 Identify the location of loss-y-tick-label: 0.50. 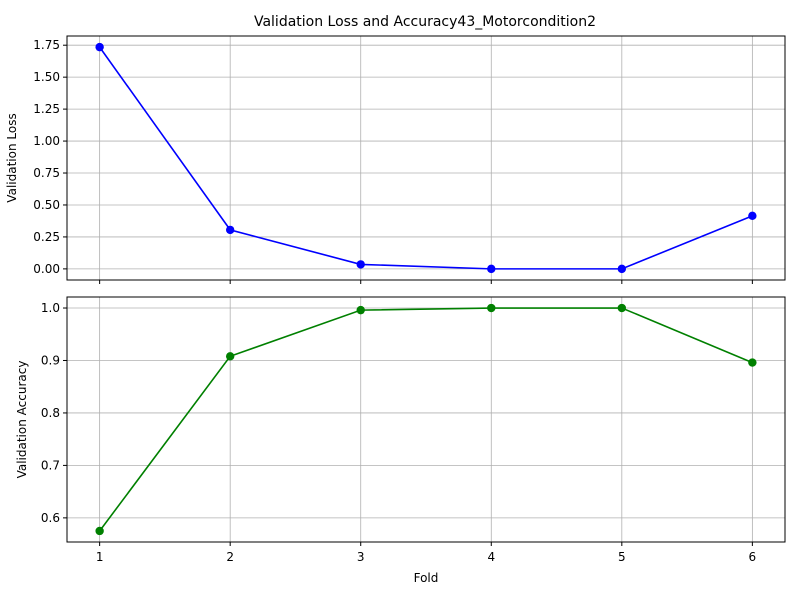
(46, 205).